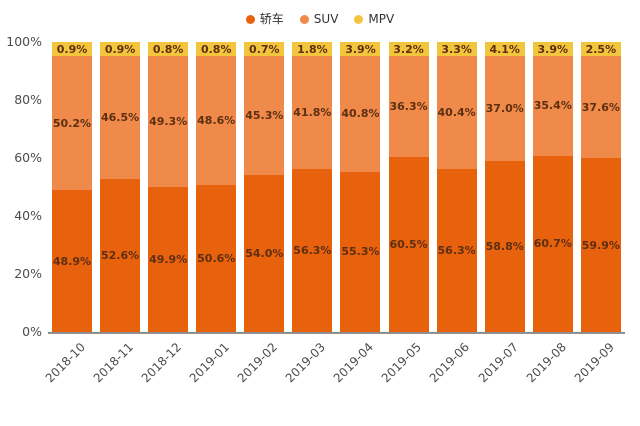  I want to click on value-label-sedan: 48.9%, so click(72, 261).